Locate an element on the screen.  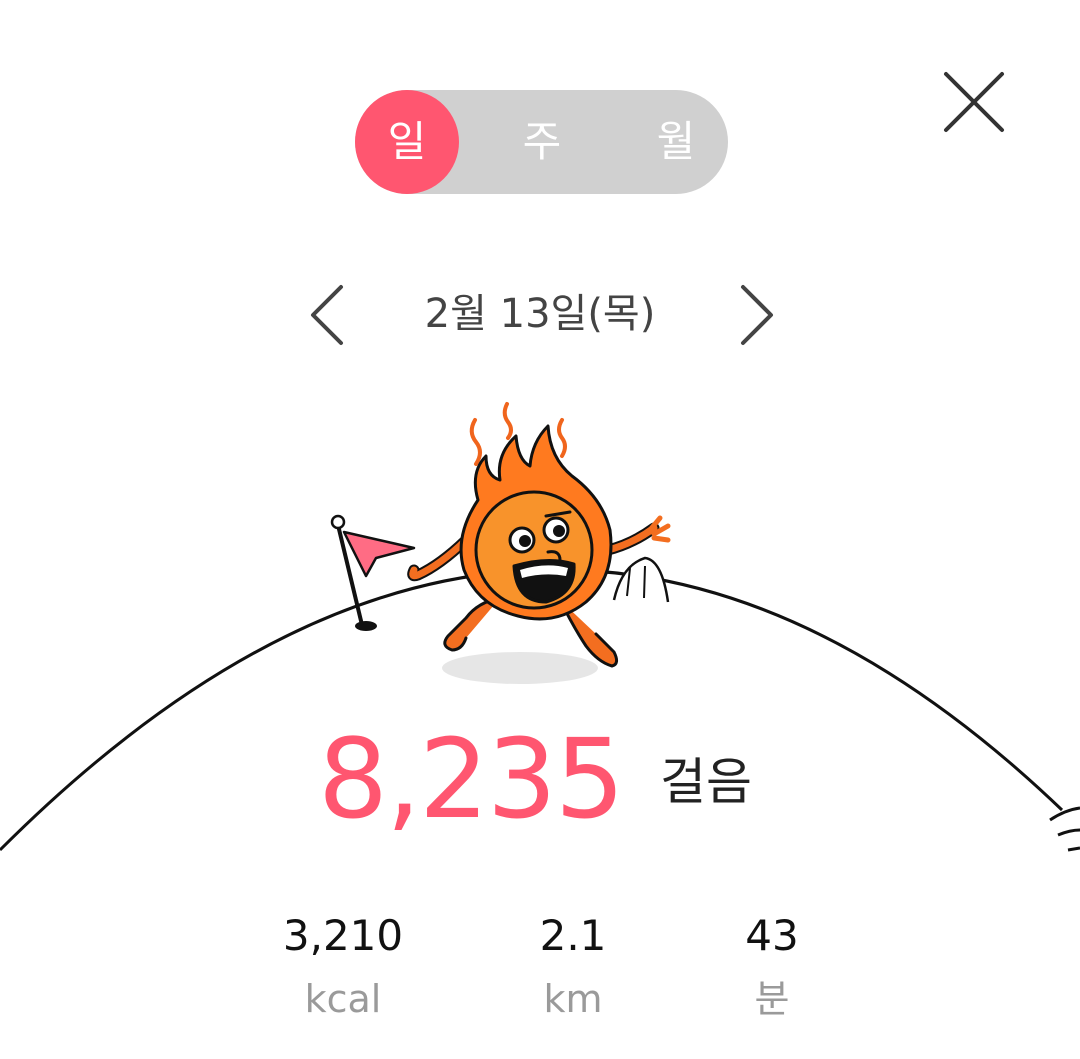
period-switch: 일 주 월 is located at coordinates (541, 142).